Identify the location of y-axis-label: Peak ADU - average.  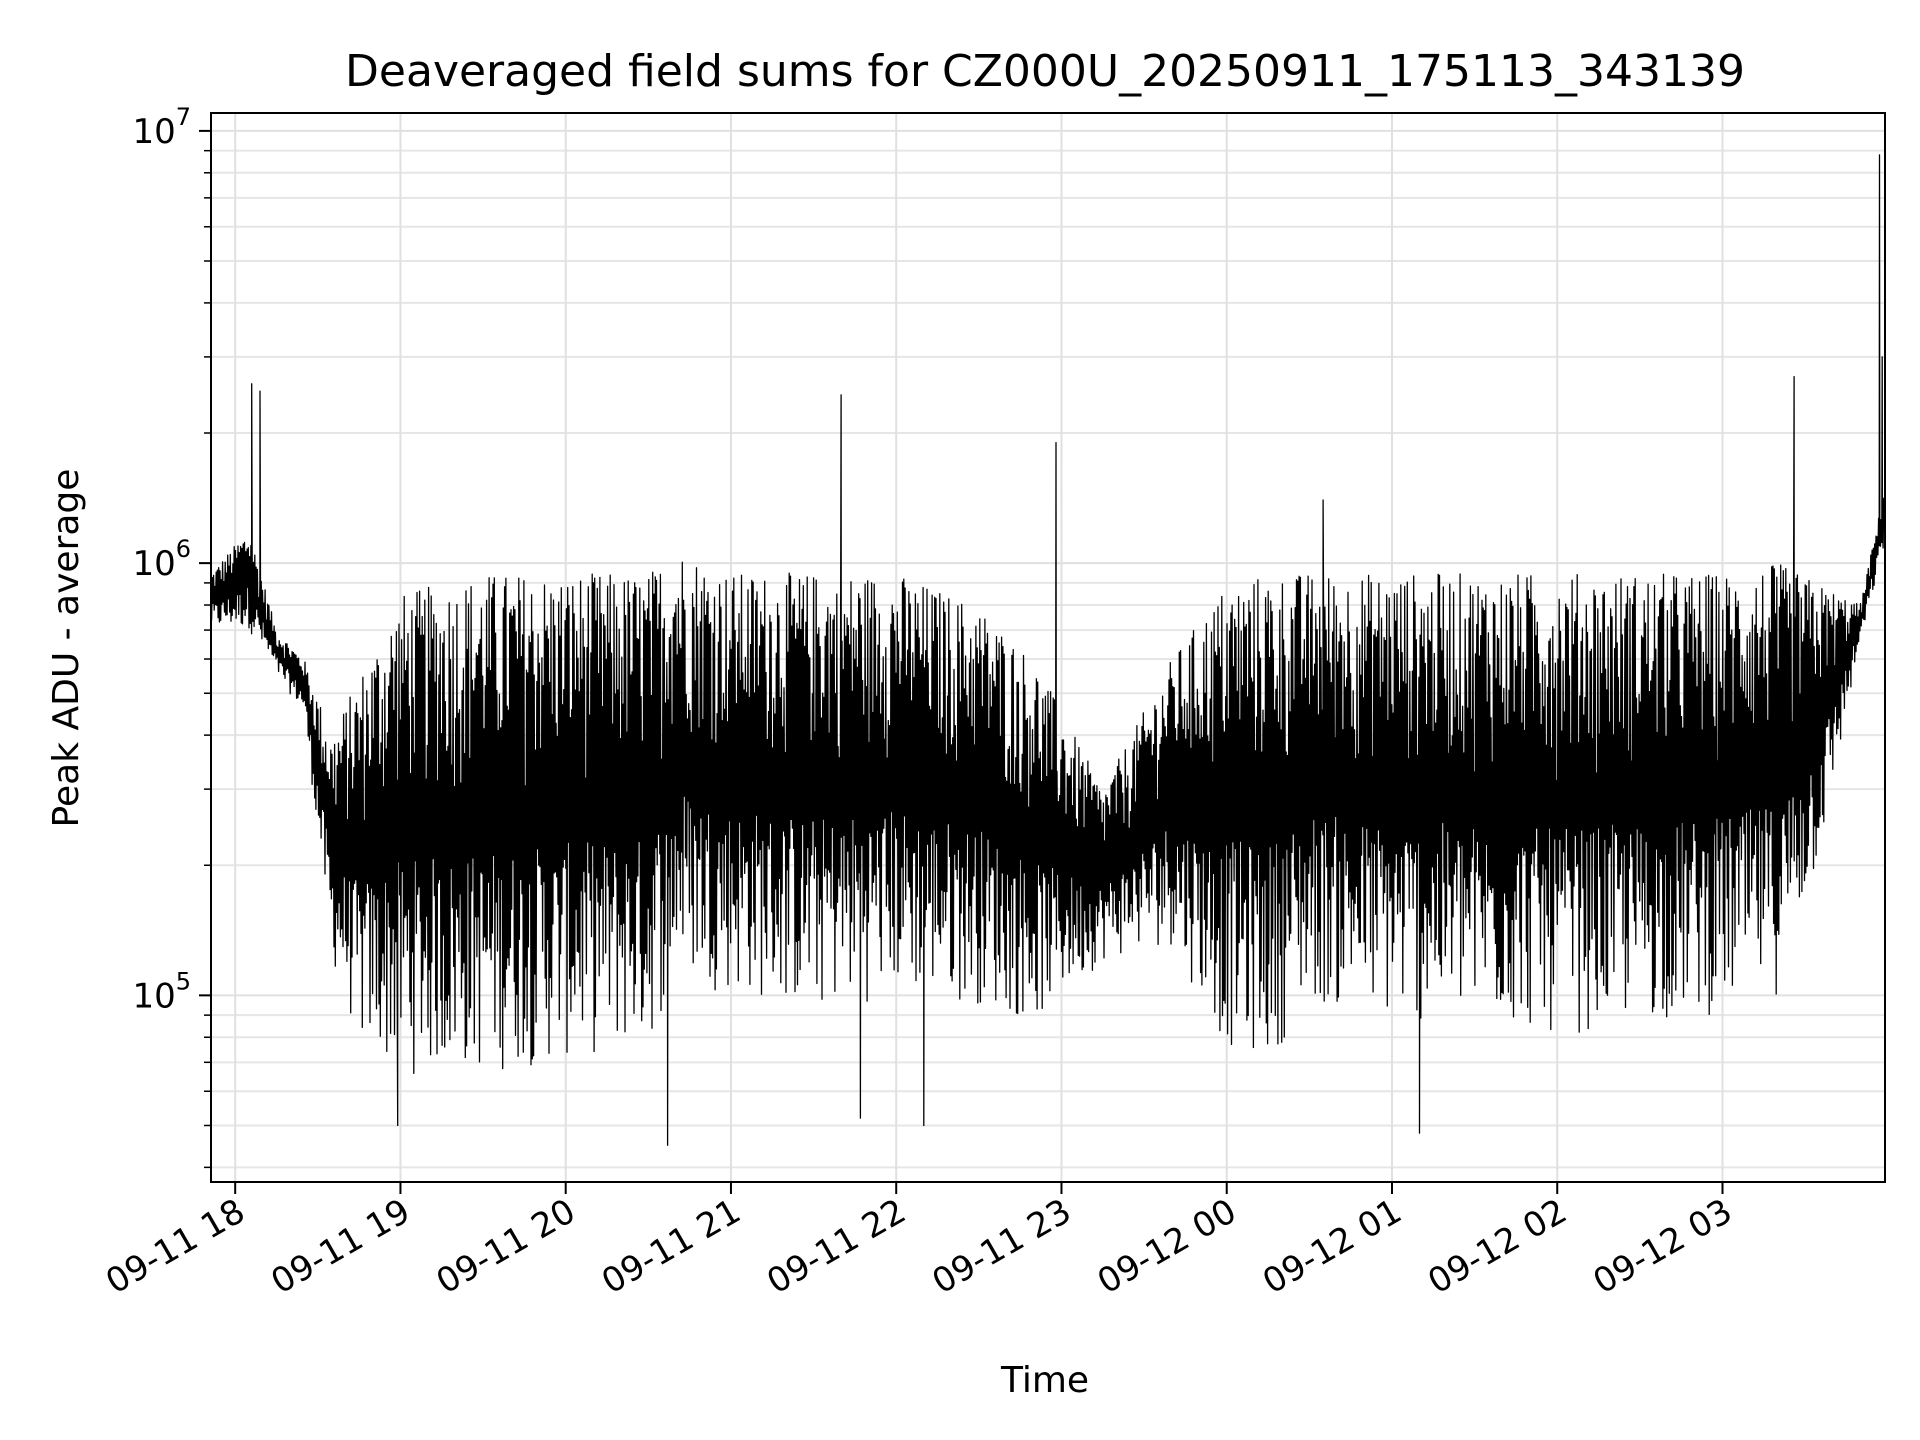
(66, 648).